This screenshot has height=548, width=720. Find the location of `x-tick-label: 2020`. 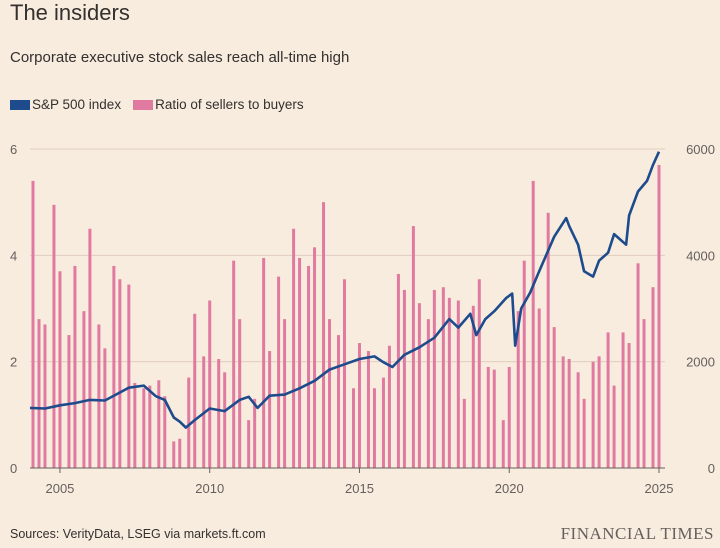

x-tick-label: 2020 is located at coordinates (509, 488).